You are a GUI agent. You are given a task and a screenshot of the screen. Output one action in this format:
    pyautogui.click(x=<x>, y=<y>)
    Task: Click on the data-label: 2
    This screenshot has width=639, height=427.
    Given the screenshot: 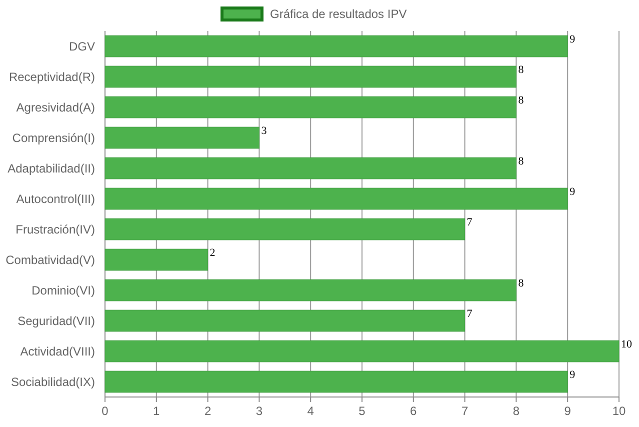 What is the action you would take?
    pyautogui.click(x=213, y=253)
    